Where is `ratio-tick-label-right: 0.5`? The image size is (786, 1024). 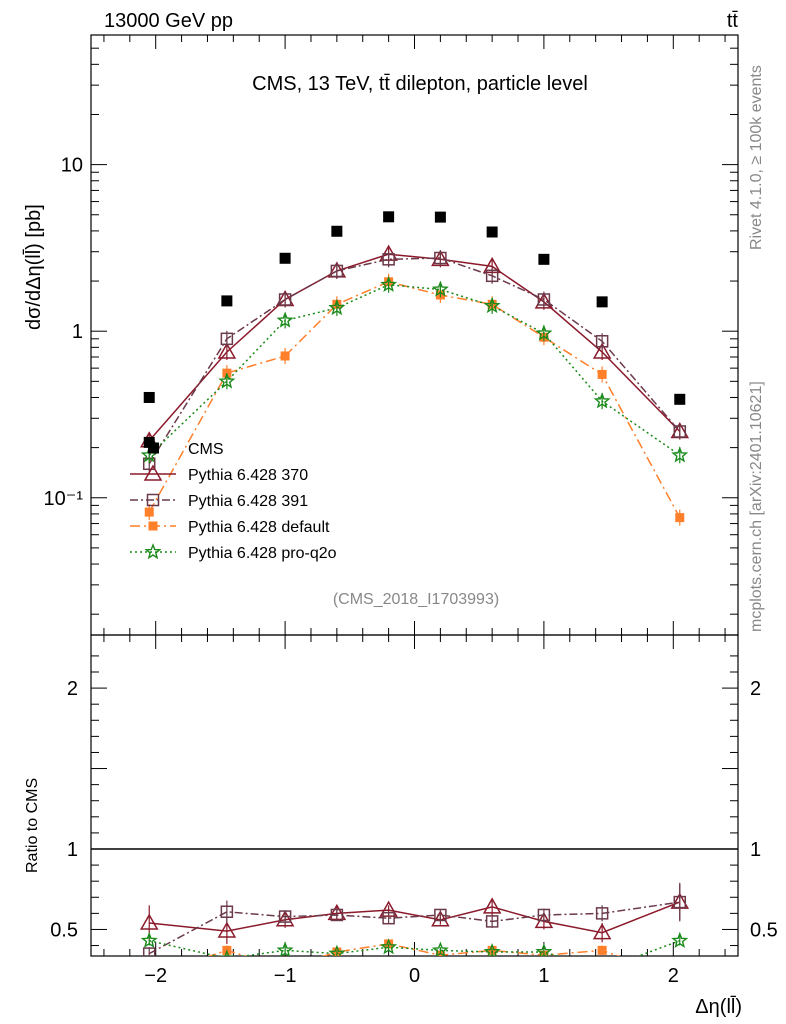 ratio-tick-label-right: 0.5 is located at coordinates (764, 930).